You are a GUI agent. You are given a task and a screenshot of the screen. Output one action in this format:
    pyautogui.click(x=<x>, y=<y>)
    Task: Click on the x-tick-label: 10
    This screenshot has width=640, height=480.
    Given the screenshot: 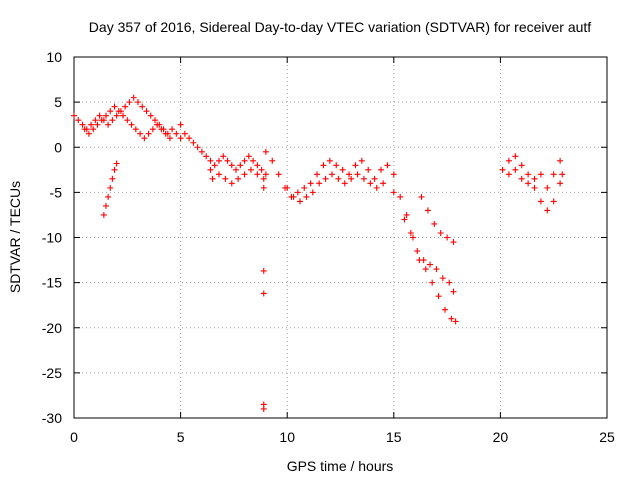 What is the action you would take?
    pyautogui.click(x=287, y=437)
    